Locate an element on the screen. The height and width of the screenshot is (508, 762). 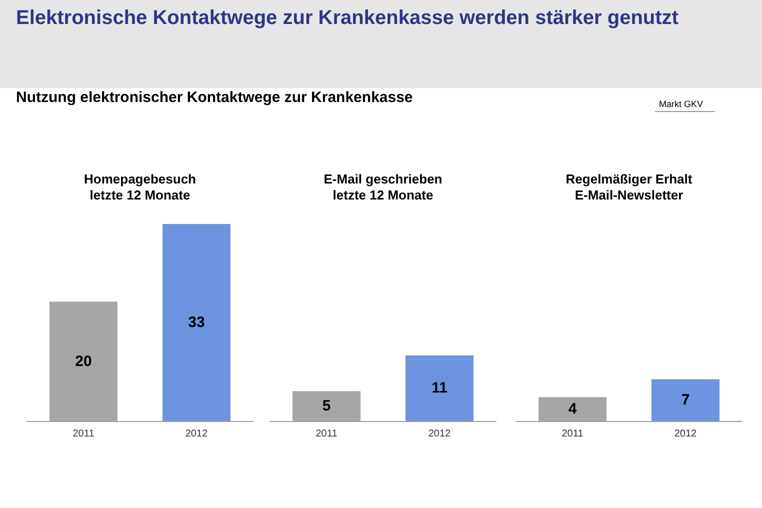
data-label: 11 is located at coordinates (440, 388).